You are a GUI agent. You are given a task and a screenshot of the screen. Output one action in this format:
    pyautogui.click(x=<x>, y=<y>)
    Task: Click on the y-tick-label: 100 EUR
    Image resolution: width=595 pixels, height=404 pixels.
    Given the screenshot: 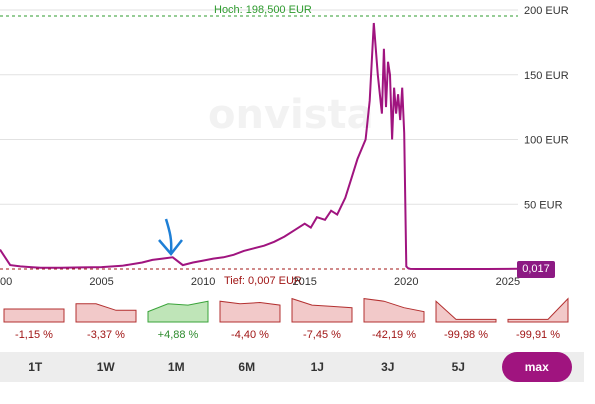 What is the action you would take?
    pyautogui.click(x=546, y=141)
    